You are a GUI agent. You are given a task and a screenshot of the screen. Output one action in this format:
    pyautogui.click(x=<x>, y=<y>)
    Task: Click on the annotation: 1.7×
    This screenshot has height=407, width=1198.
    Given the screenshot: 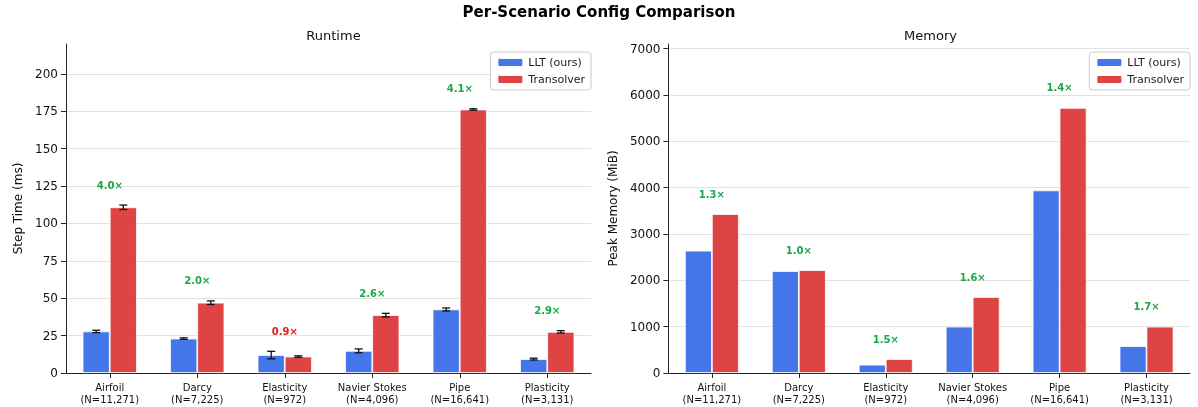 What is the action you would take?
    pyautogui.click(x=1146, y=307)
    